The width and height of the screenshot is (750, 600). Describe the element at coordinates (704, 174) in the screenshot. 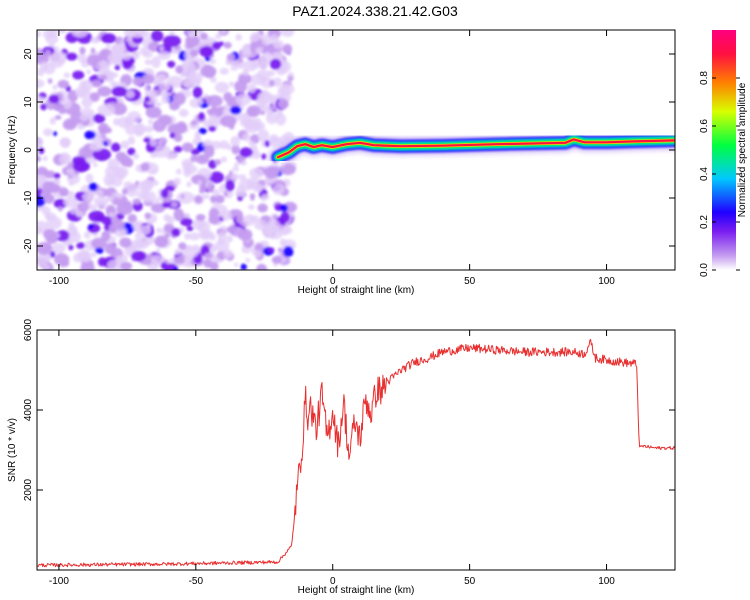

I see `colorbar-tick-label: 0.4` at that location.